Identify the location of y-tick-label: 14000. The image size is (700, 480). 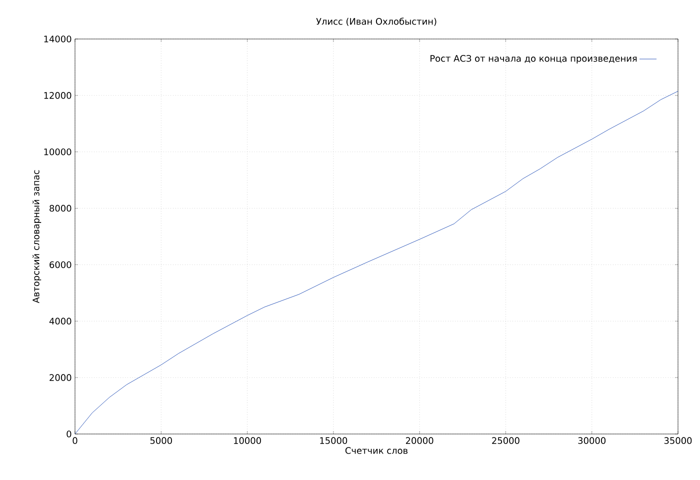
(58, 39).